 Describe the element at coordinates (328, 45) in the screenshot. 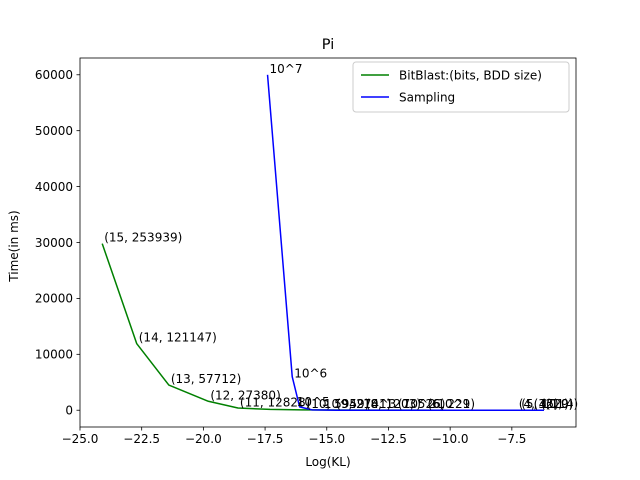

I see `chart-title: Pi` at that location.